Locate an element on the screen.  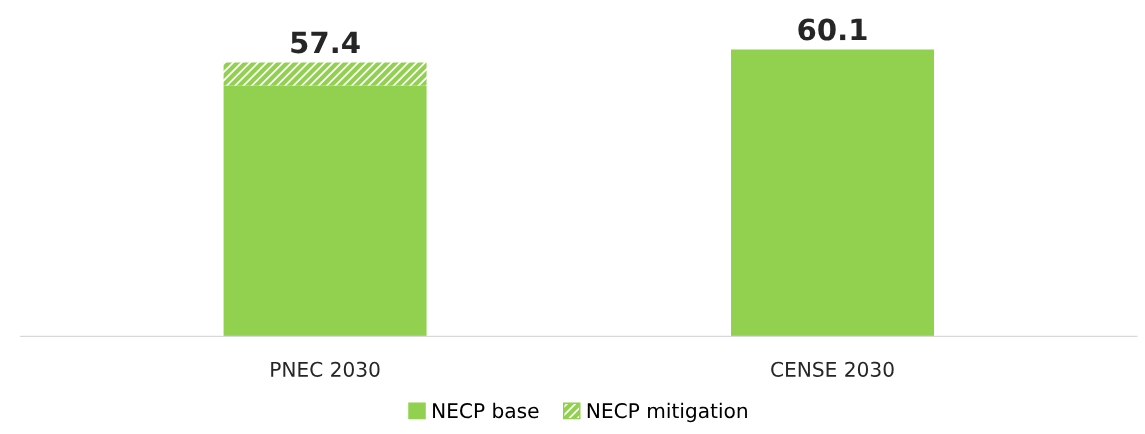
x-tick-label: PNEC 2030 is located at coordinates (325, 369).